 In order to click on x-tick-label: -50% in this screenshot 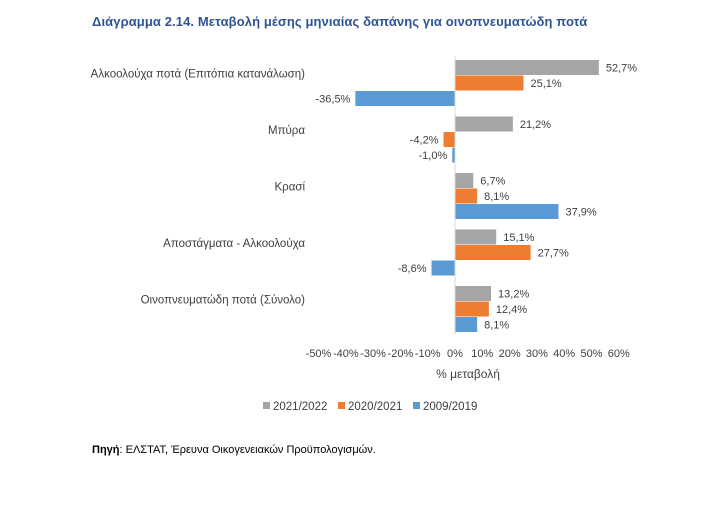, I will do `click(319, 354)`.